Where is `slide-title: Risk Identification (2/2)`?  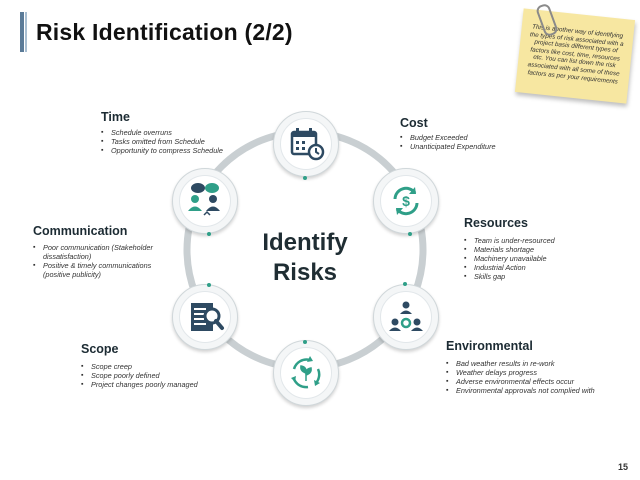 slide-title: Risk Identification (2/2) is located at coordinates (164, 32).